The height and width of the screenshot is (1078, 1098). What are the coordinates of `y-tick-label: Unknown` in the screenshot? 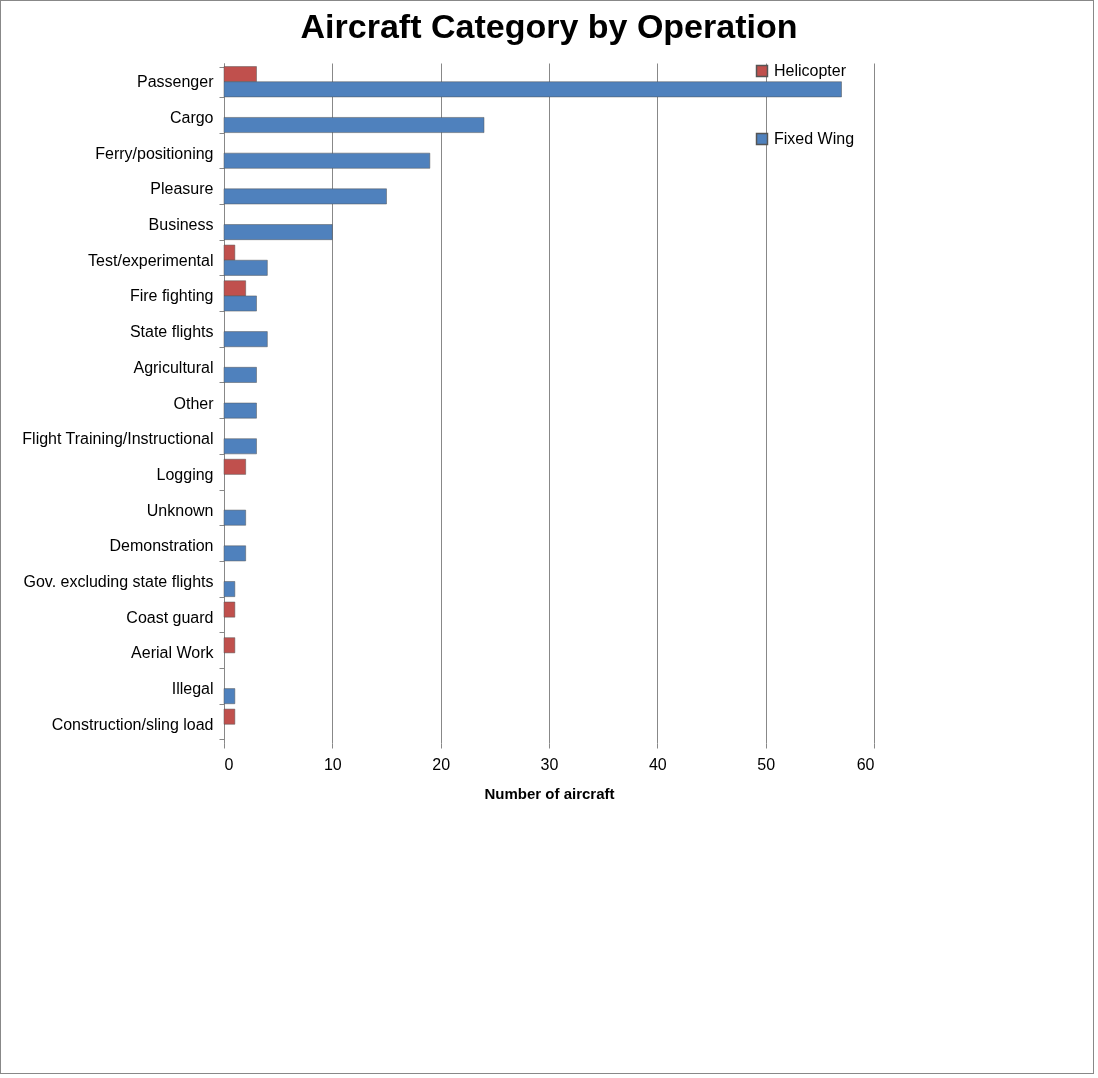 It's located at (180, 510).